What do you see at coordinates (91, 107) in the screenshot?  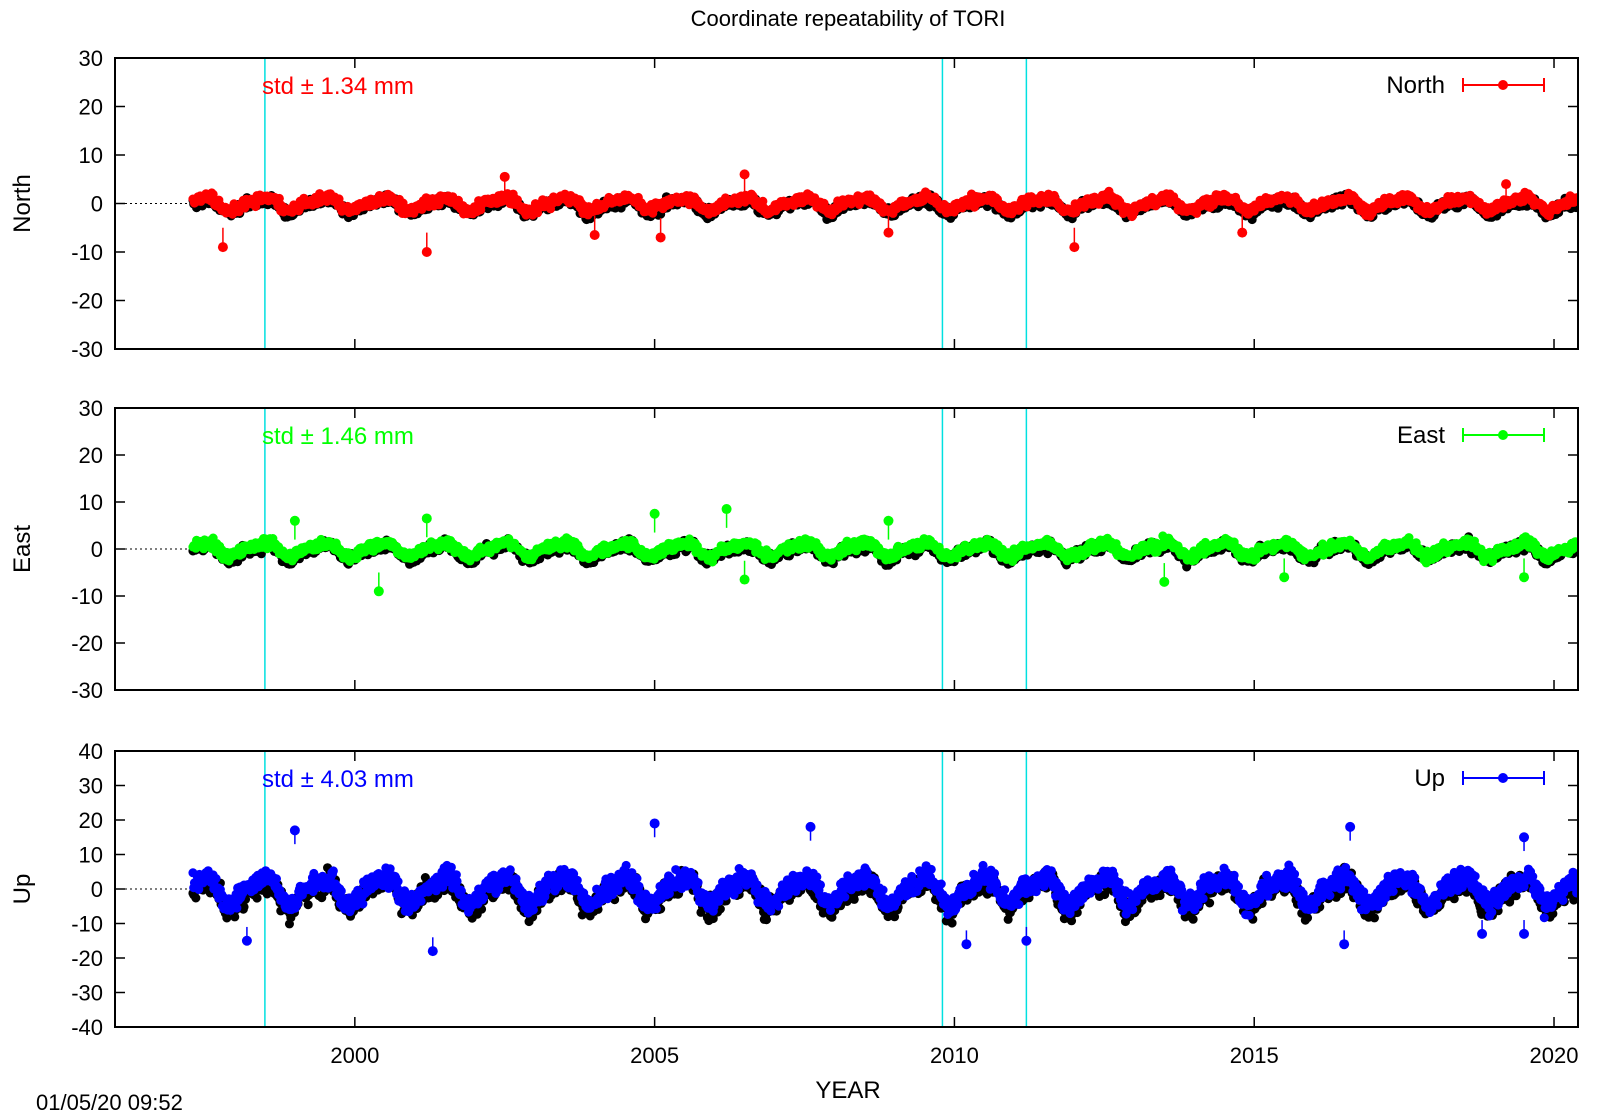 I see `y-tick-label-north: 20` at bounding box center [91, 107].